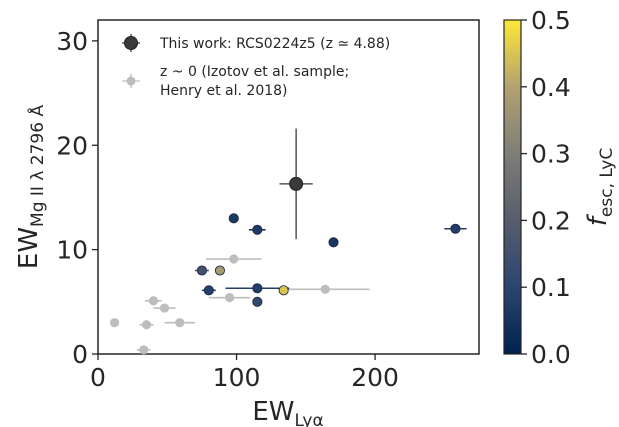 The width and height of the screenshot is (619, 427). Describe the element at coordinates (98, 377) in the screenshot. I see `x-tick-label: 0` at that location.